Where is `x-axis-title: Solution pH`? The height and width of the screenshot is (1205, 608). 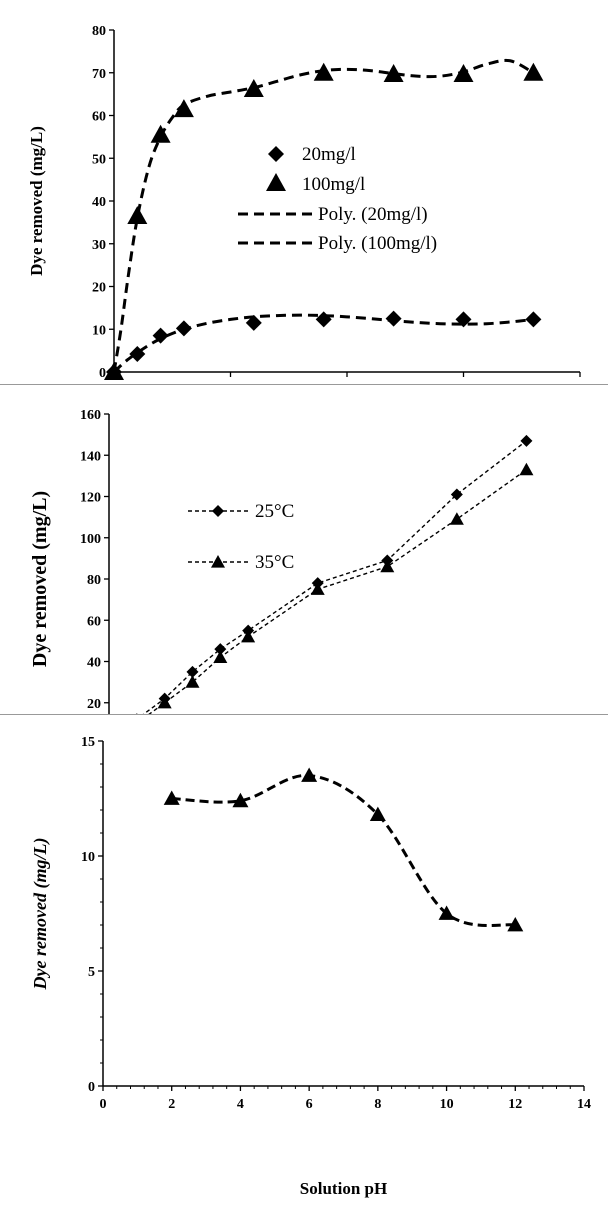 x-axis-title: Solution pH is located at coordinates (343, 1188).